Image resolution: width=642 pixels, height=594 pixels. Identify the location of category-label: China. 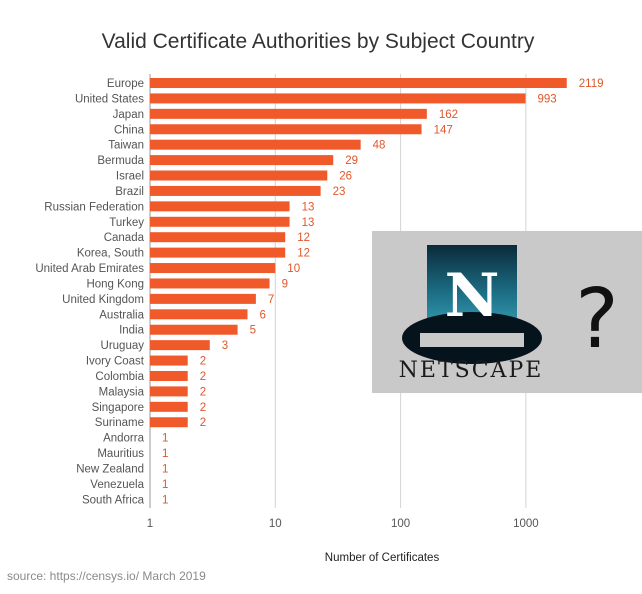
(129, 130).